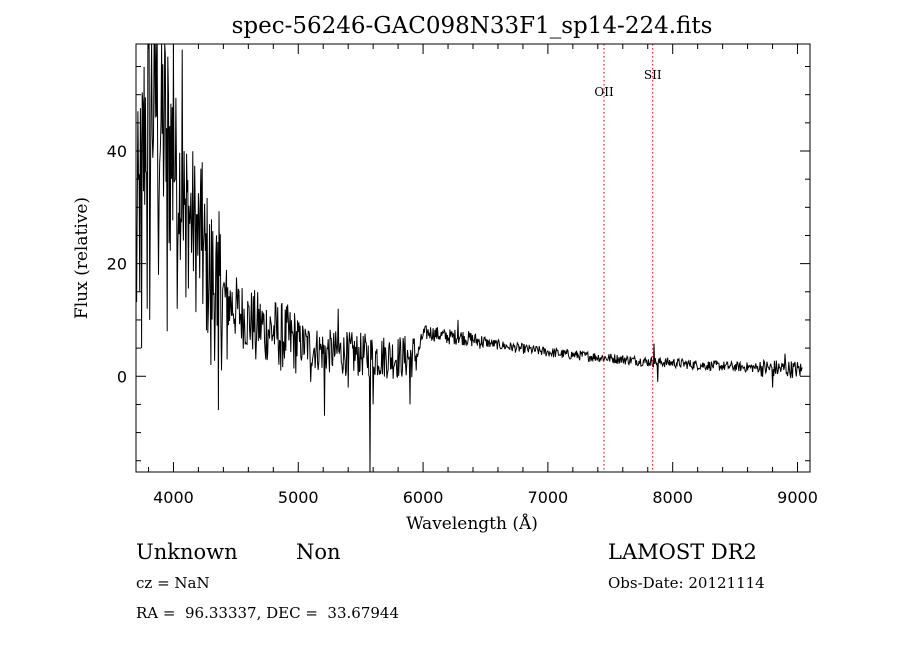  What do you see at coordinates (653, 75) in the screenshot?
I see `line-label-sii: SII` at bounding box center [653, 75].